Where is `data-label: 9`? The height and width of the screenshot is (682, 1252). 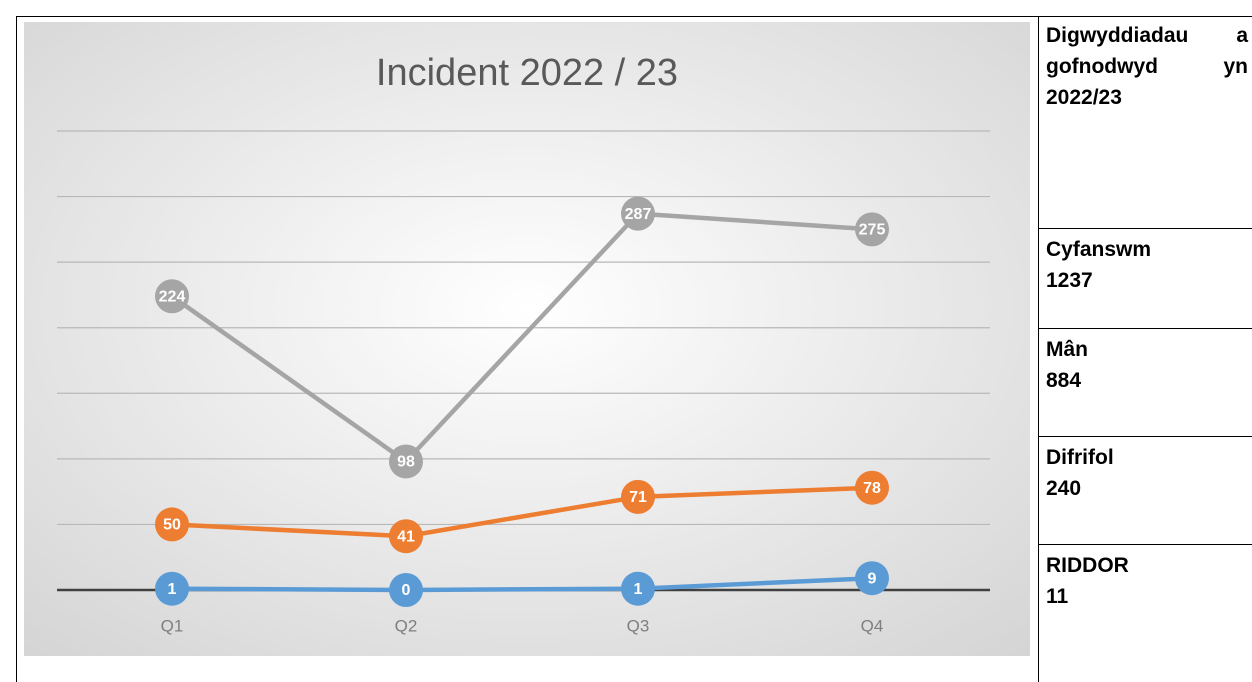 data-label: 9 is located at coordinates (872, 578).